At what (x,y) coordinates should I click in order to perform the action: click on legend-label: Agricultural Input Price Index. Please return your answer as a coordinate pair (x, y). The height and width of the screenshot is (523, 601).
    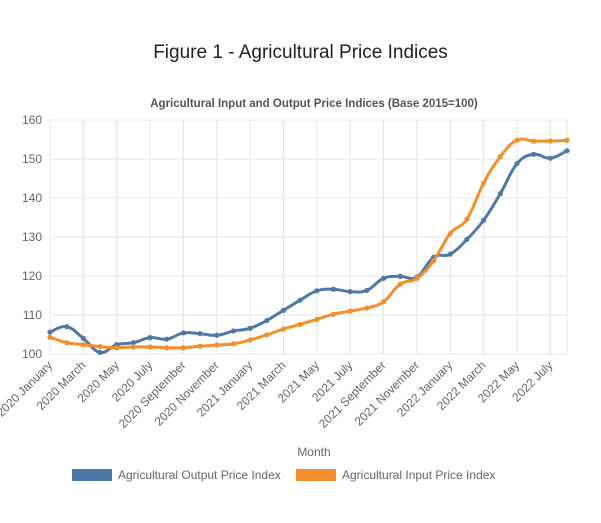
    Looking at the image, I should click on (418, 475).